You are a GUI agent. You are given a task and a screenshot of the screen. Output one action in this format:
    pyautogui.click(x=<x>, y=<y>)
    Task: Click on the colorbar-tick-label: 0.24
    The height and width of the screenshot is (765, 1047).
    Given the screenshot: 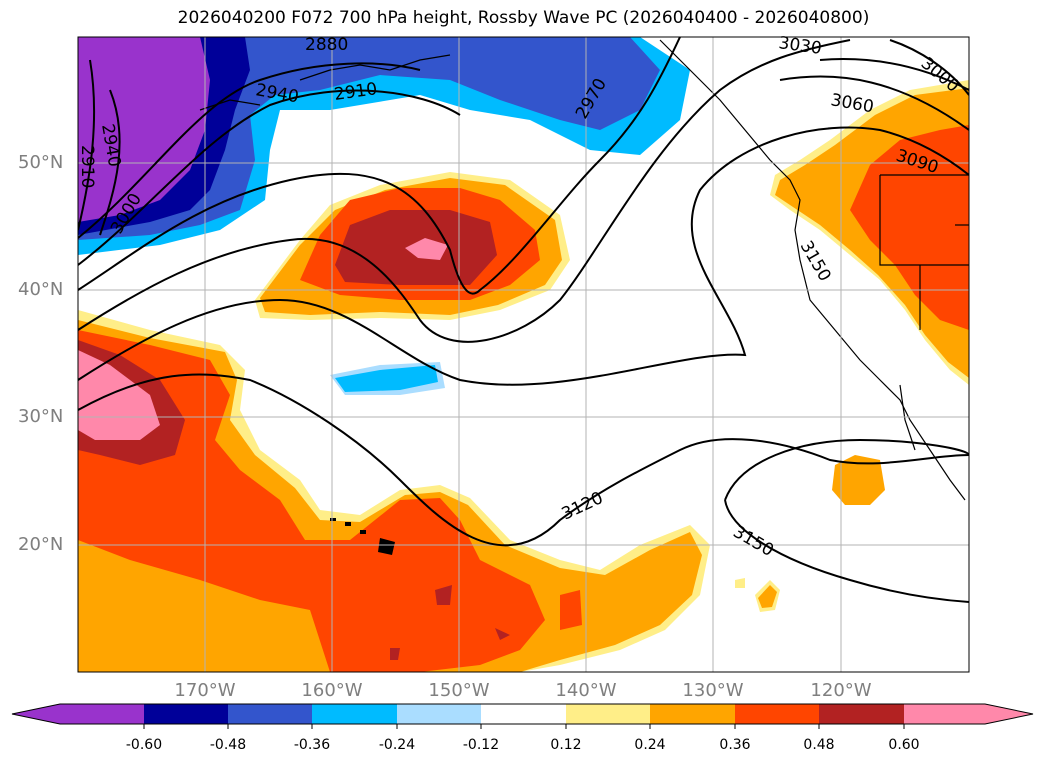 What is the action you would take?
    pyautogui.click(x=650, y=745)
    